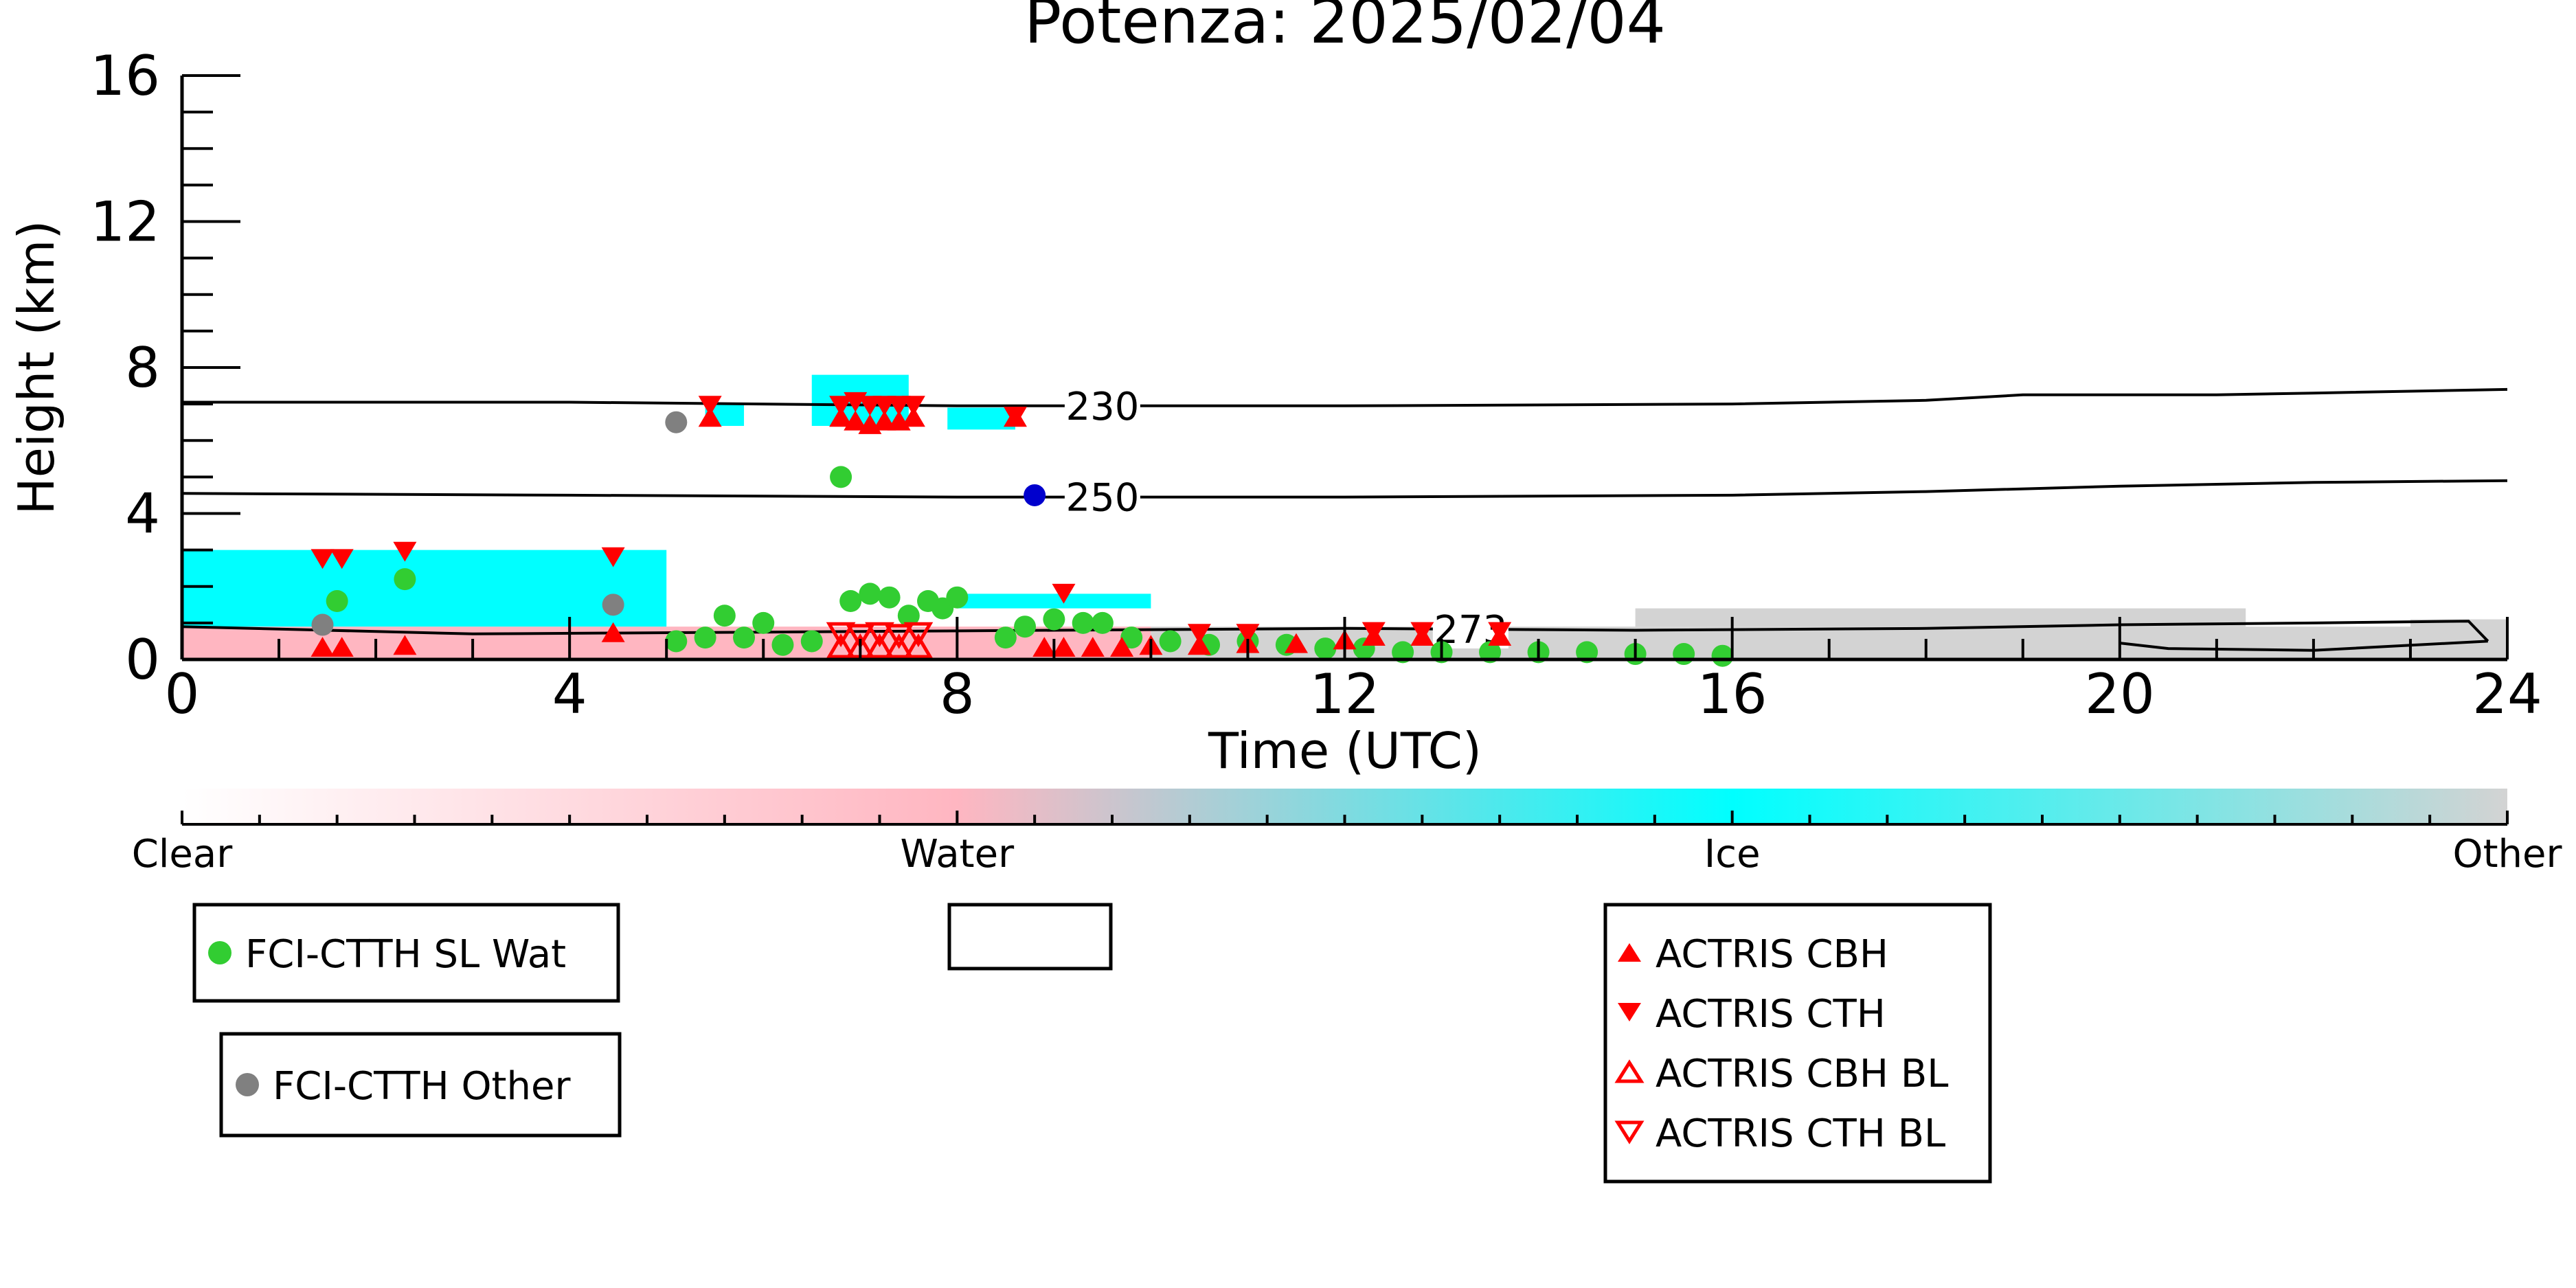 This screenshot has height=1288, width=2576. What do you see at coordinates (1802, 1074) in the screenshot?
I see `legend-label: ACTRIS CBH BL` at bounding box center [1802, 1074].